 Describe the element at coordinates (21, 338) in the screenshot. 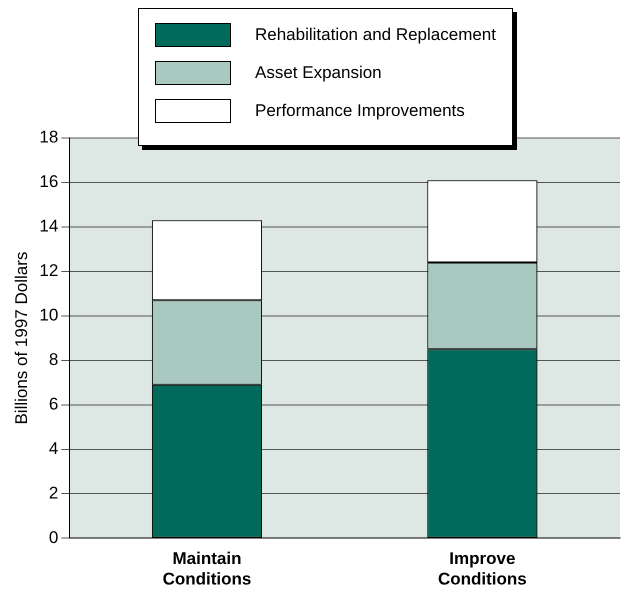

I see `y-axis-title: Billions of 1997 Dollars` at that location.